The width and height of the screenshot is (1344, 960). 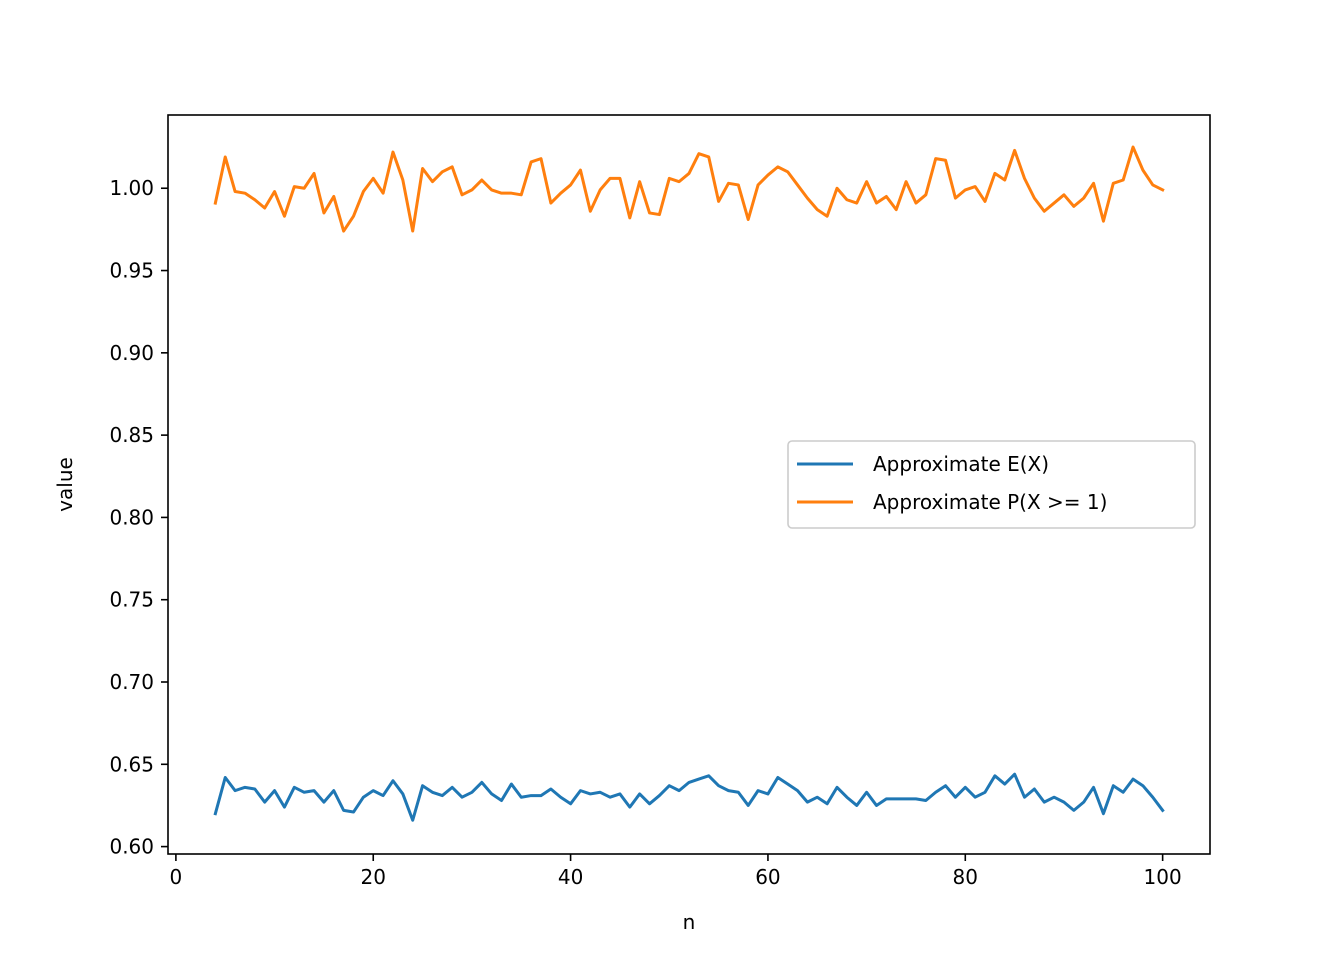 What do you see at coordinates (131, 600) in the screenshot?
I see `y-tick-label: 0.75` at bounding box center [131, 600].